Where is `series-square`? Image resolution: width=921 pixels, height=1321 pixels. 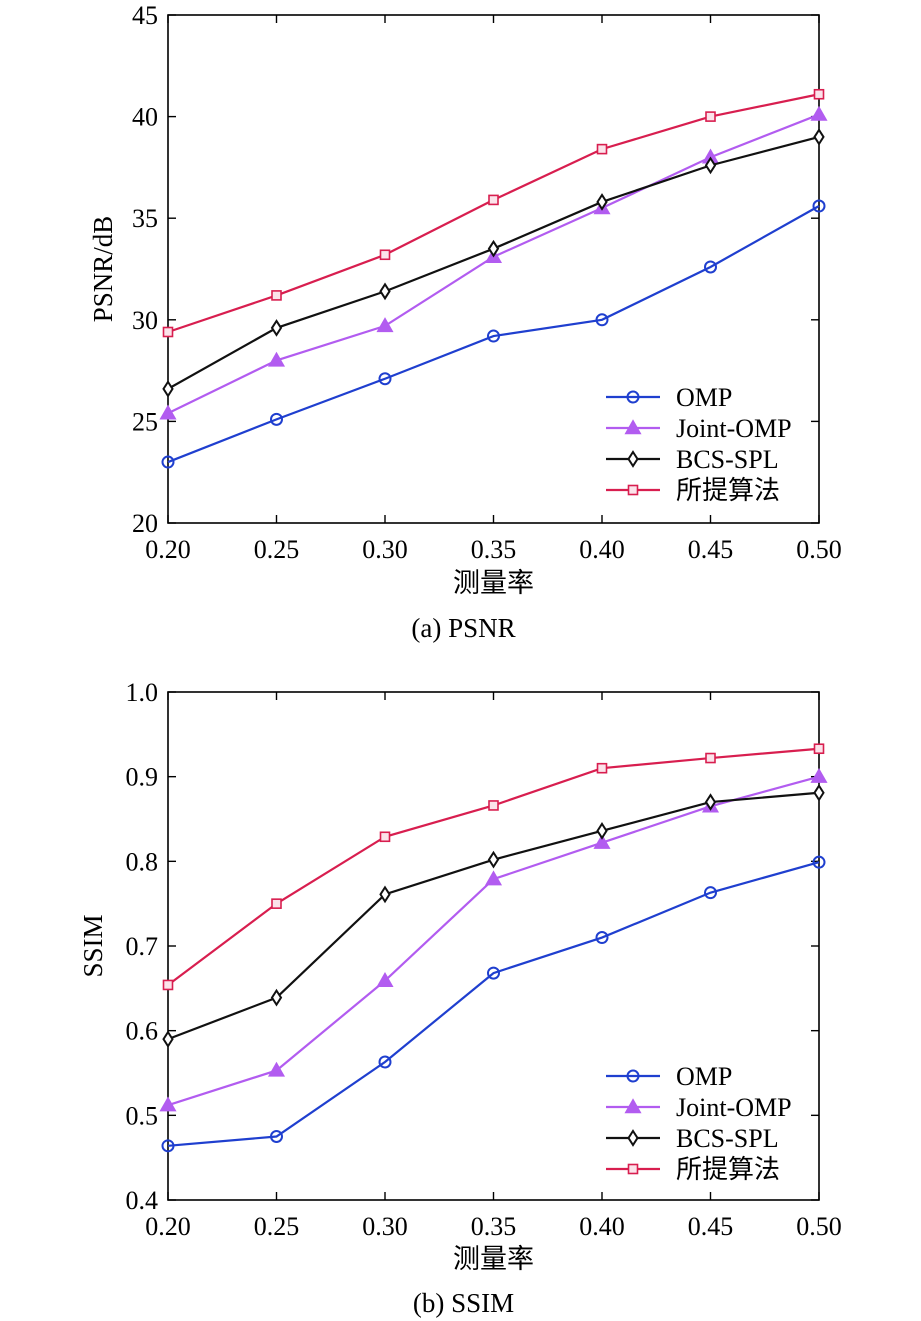
series-square is located at coordinates (493, 213).